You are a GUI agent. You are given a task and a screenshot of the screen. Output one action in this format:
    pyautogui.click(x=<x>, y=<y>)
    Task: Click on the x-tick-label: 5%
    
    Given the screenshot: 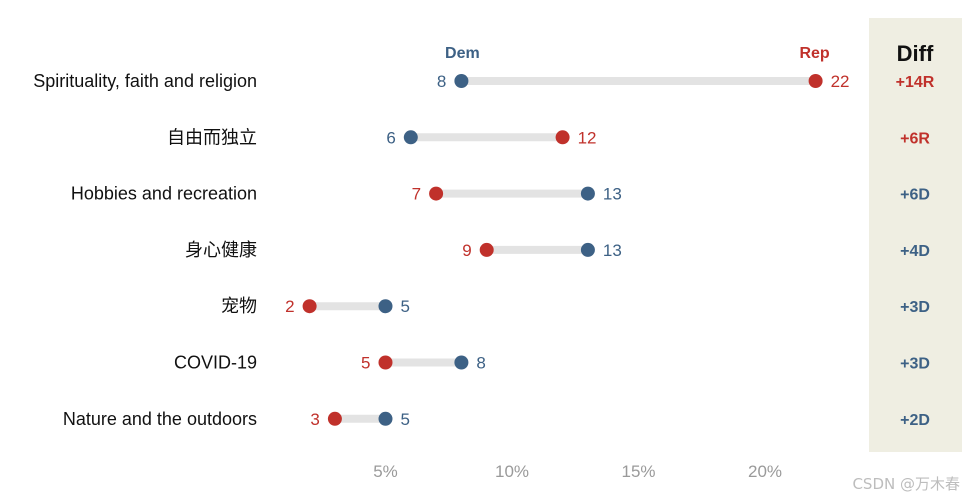 What is the action you would take?
    pyautogui.click(x=385, y=471)
    